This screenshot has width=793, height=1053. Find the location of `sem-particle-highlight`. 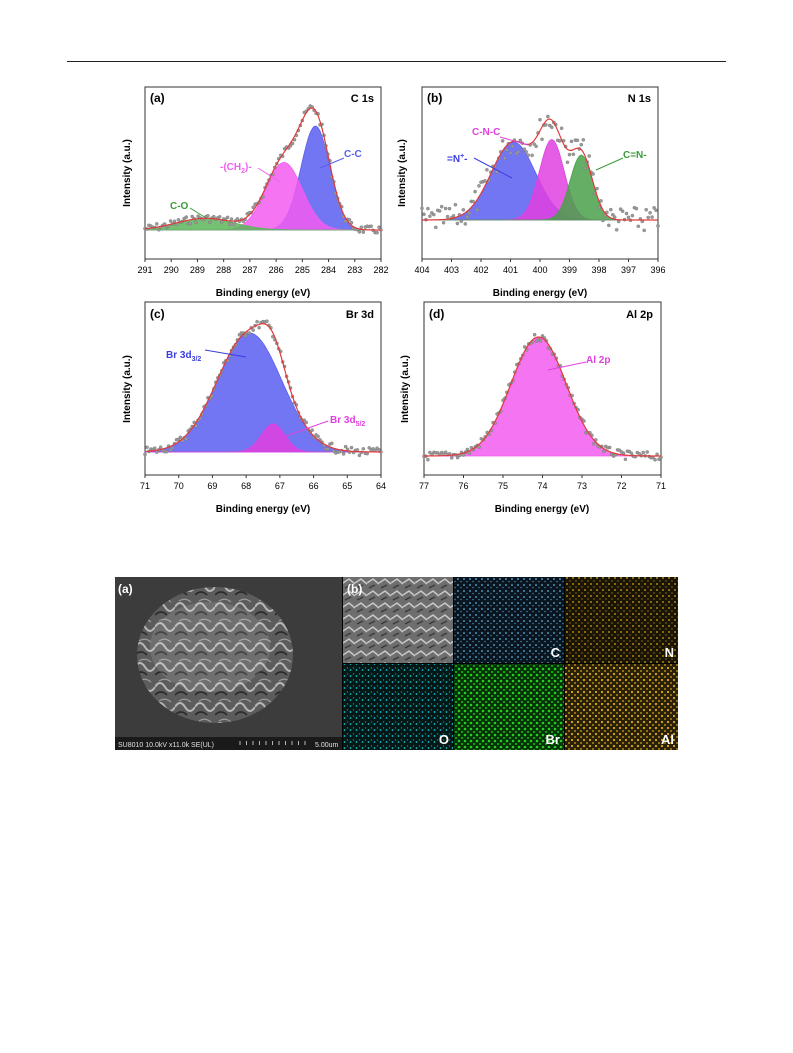

sem-particle-highlight is located at coordinates (210, 647).